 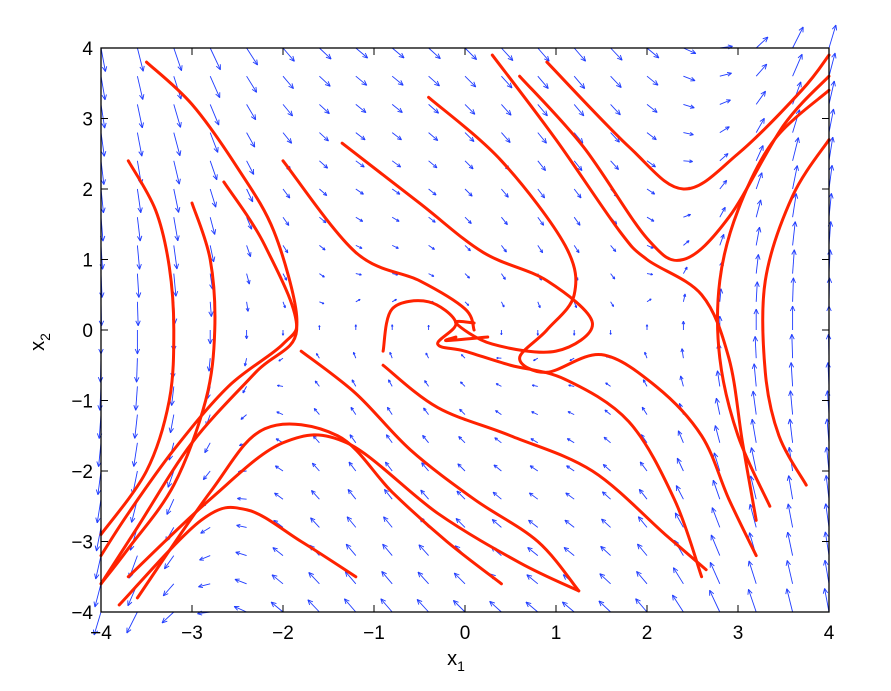 What do you see at coordinates (87, 49) in the screenshot?
I see `y-tick-label: 4` at bounding box center [87, 49].